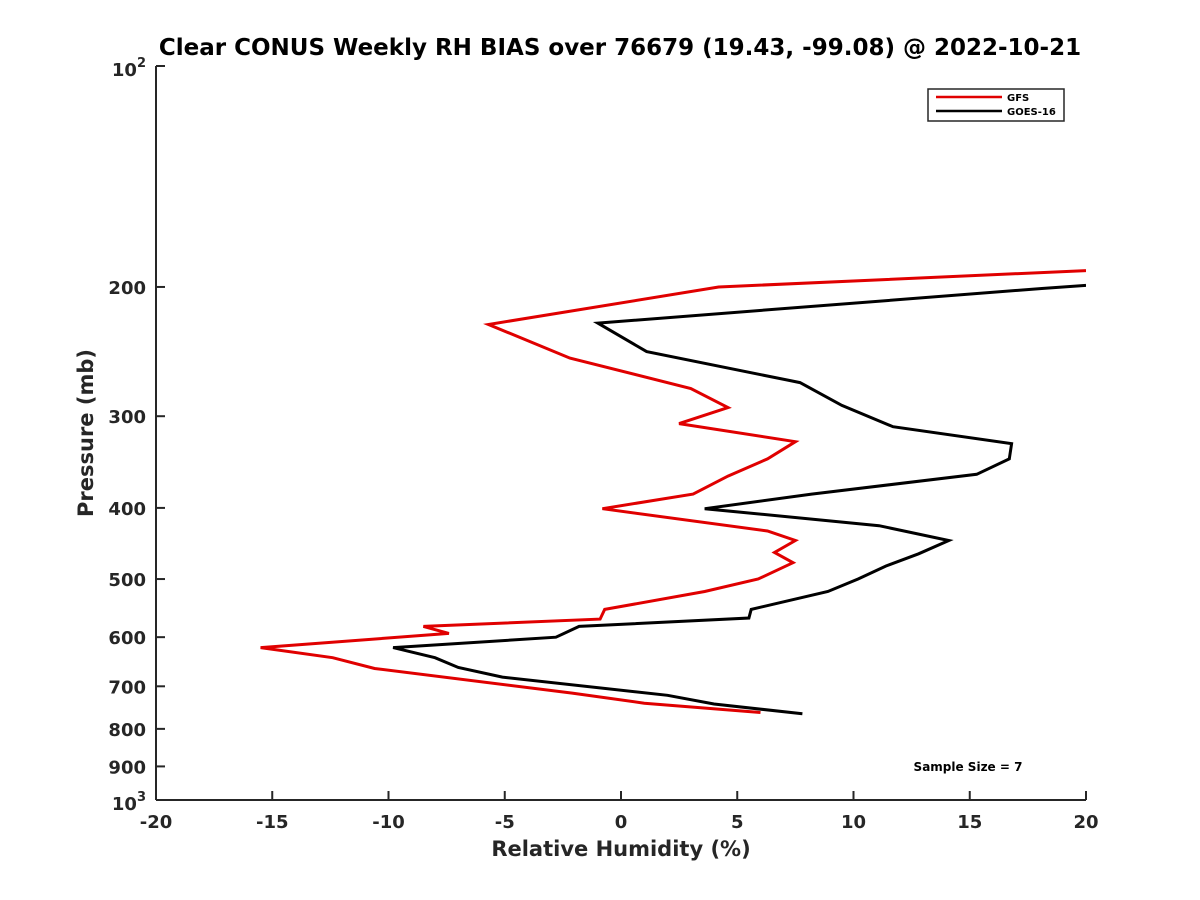 The image size is (1200, 900). I want to click on y-tick-label: 900, so click(127, 767).